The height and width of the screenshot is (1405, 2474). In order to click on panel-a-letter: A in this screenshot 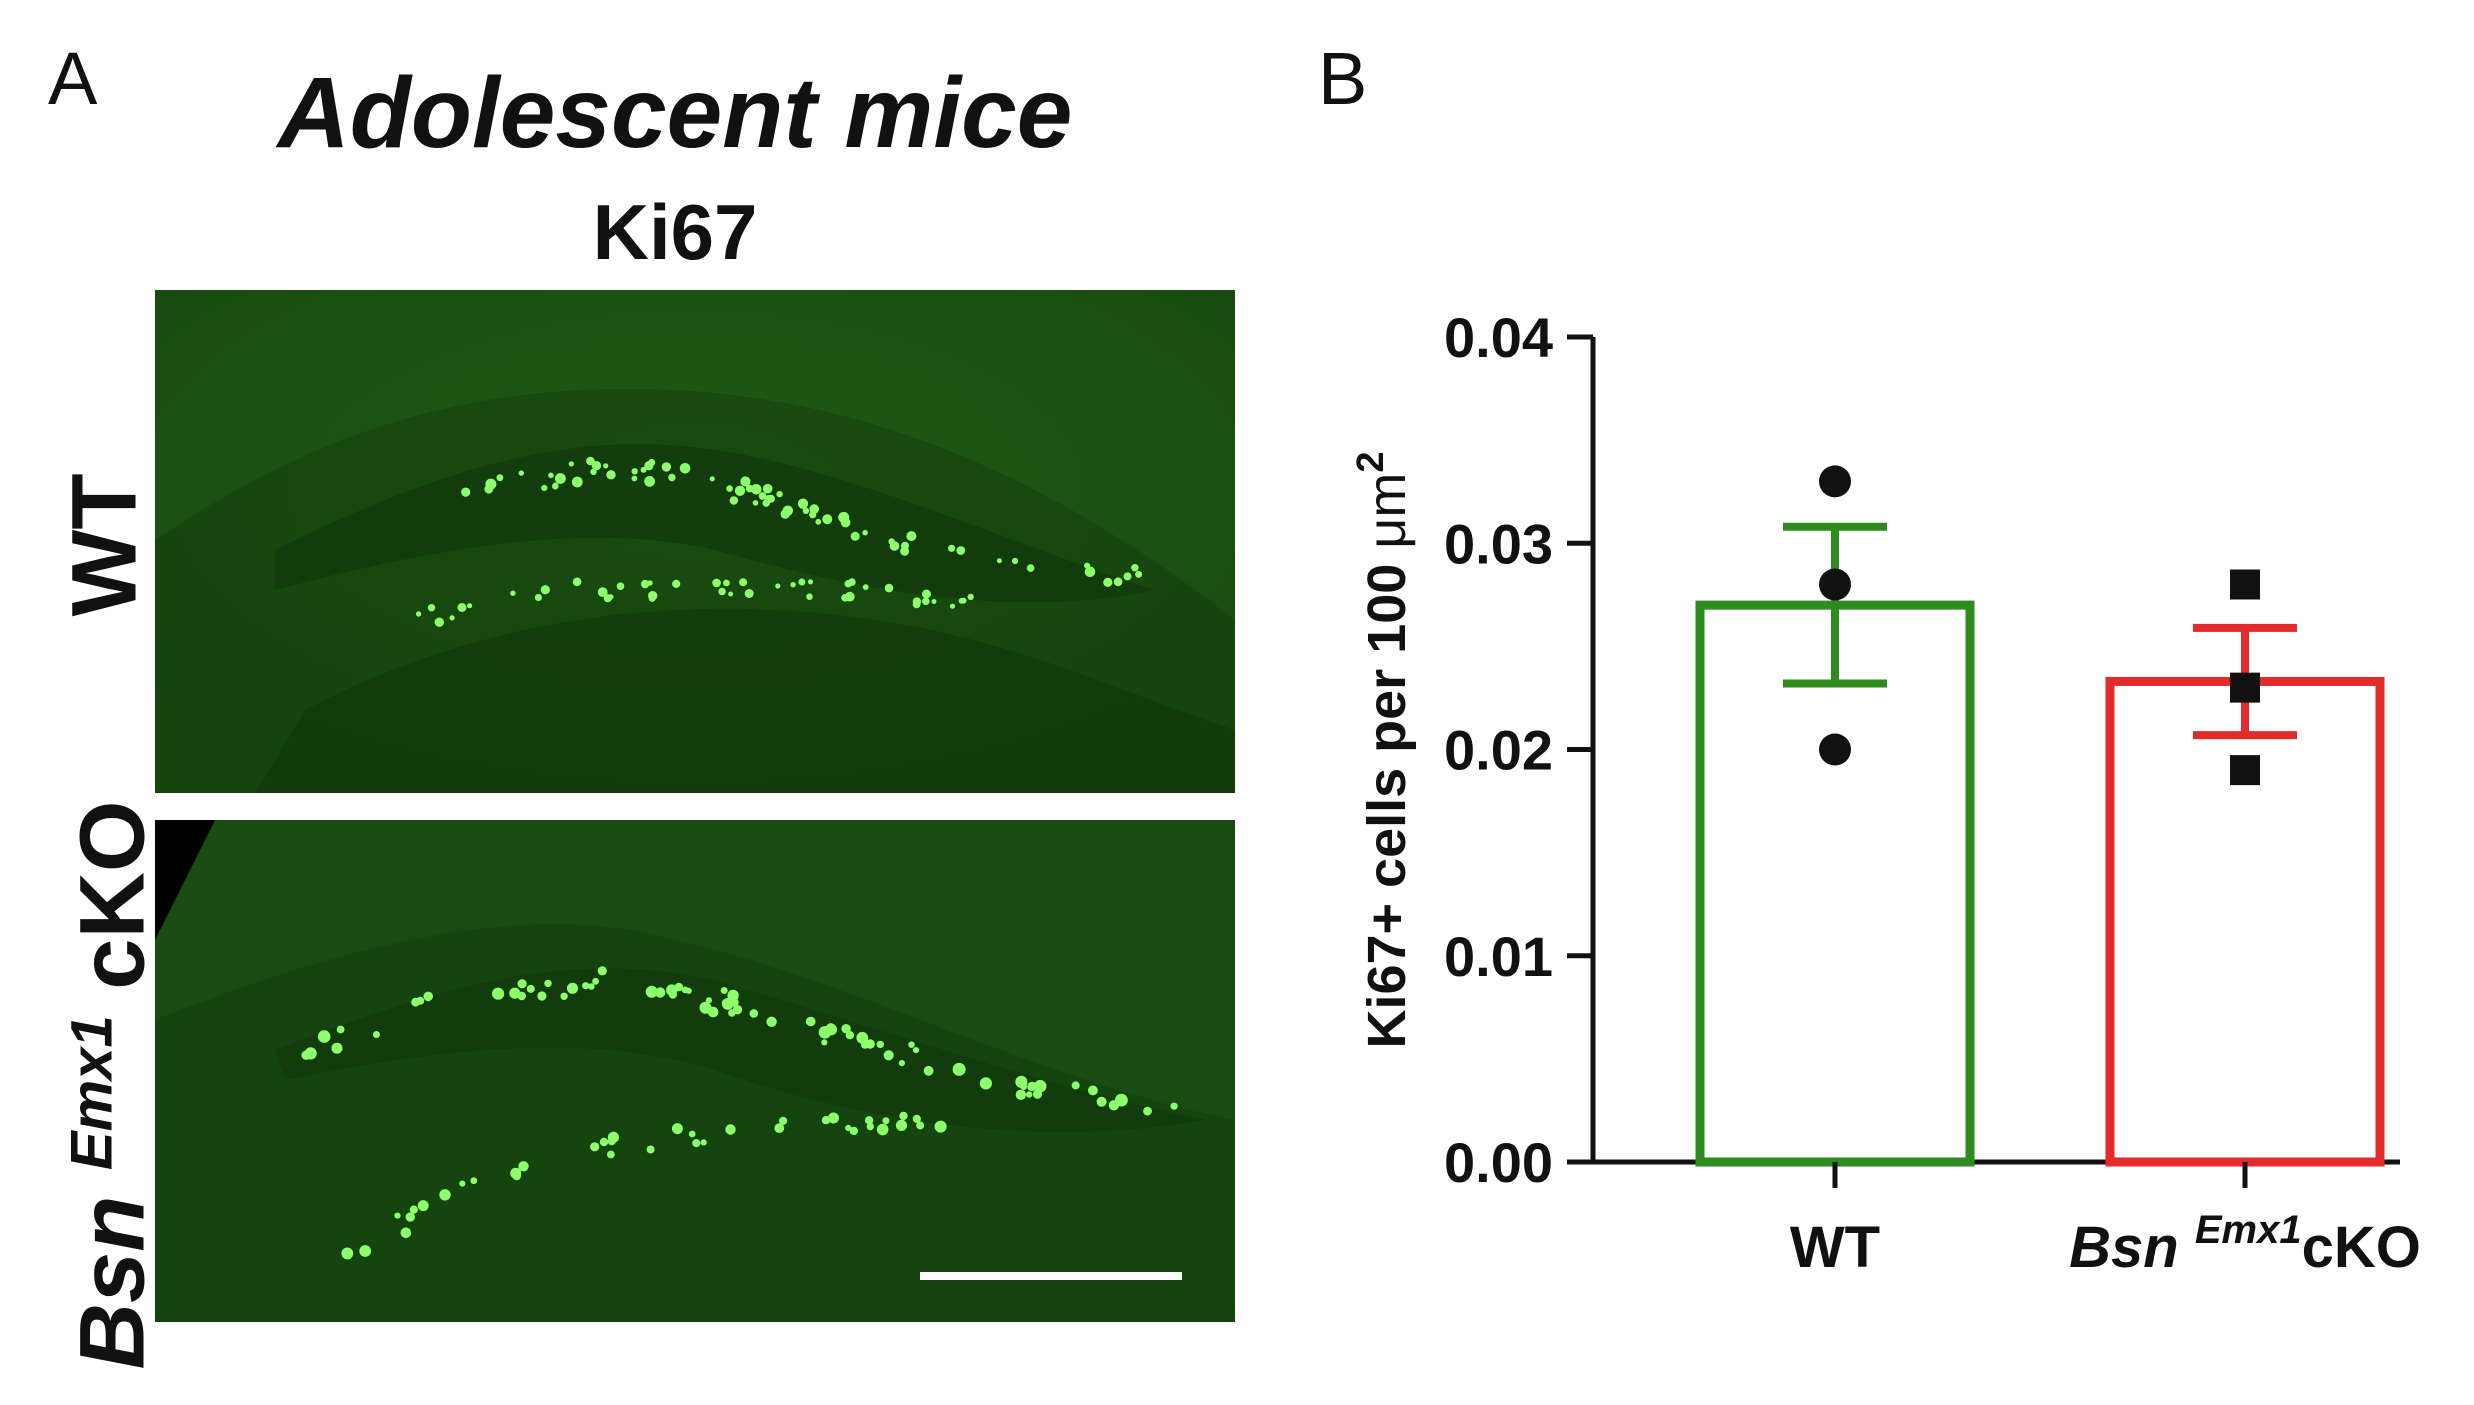, I will do `click(73, 78)`.